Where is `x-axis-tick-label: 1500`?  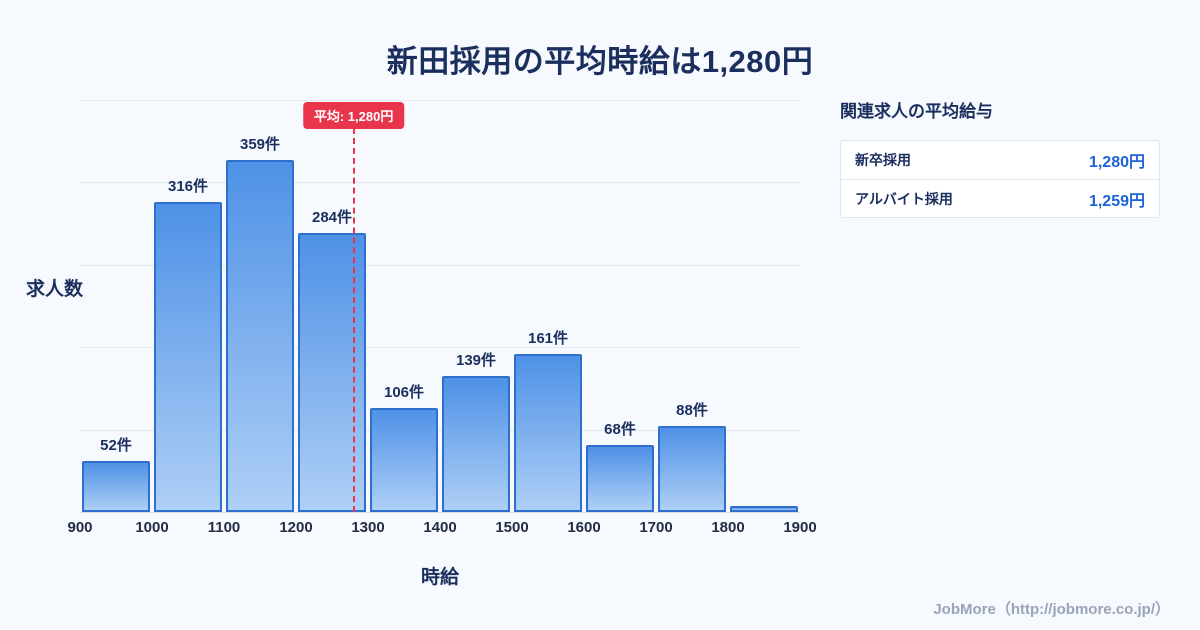 x-axis-tick-label: 1500 is located at coordinates (512, 527).